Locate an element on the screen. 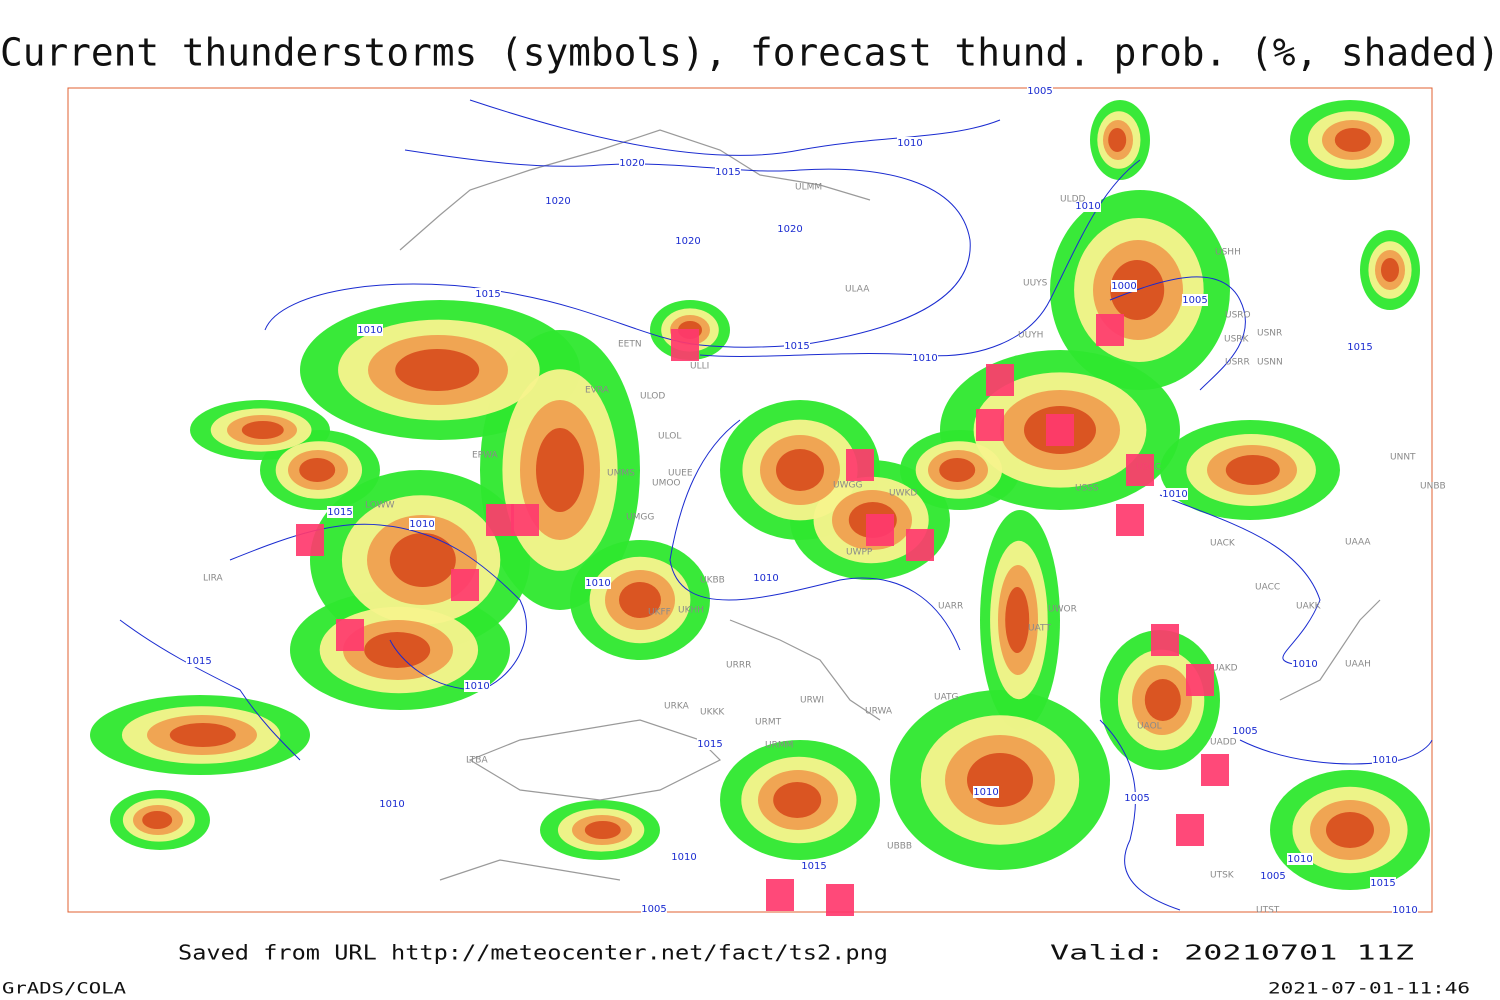 The height and width of the screenshot is (1000, 1500). station-label: UKBB is located at coordinates (712, 581).